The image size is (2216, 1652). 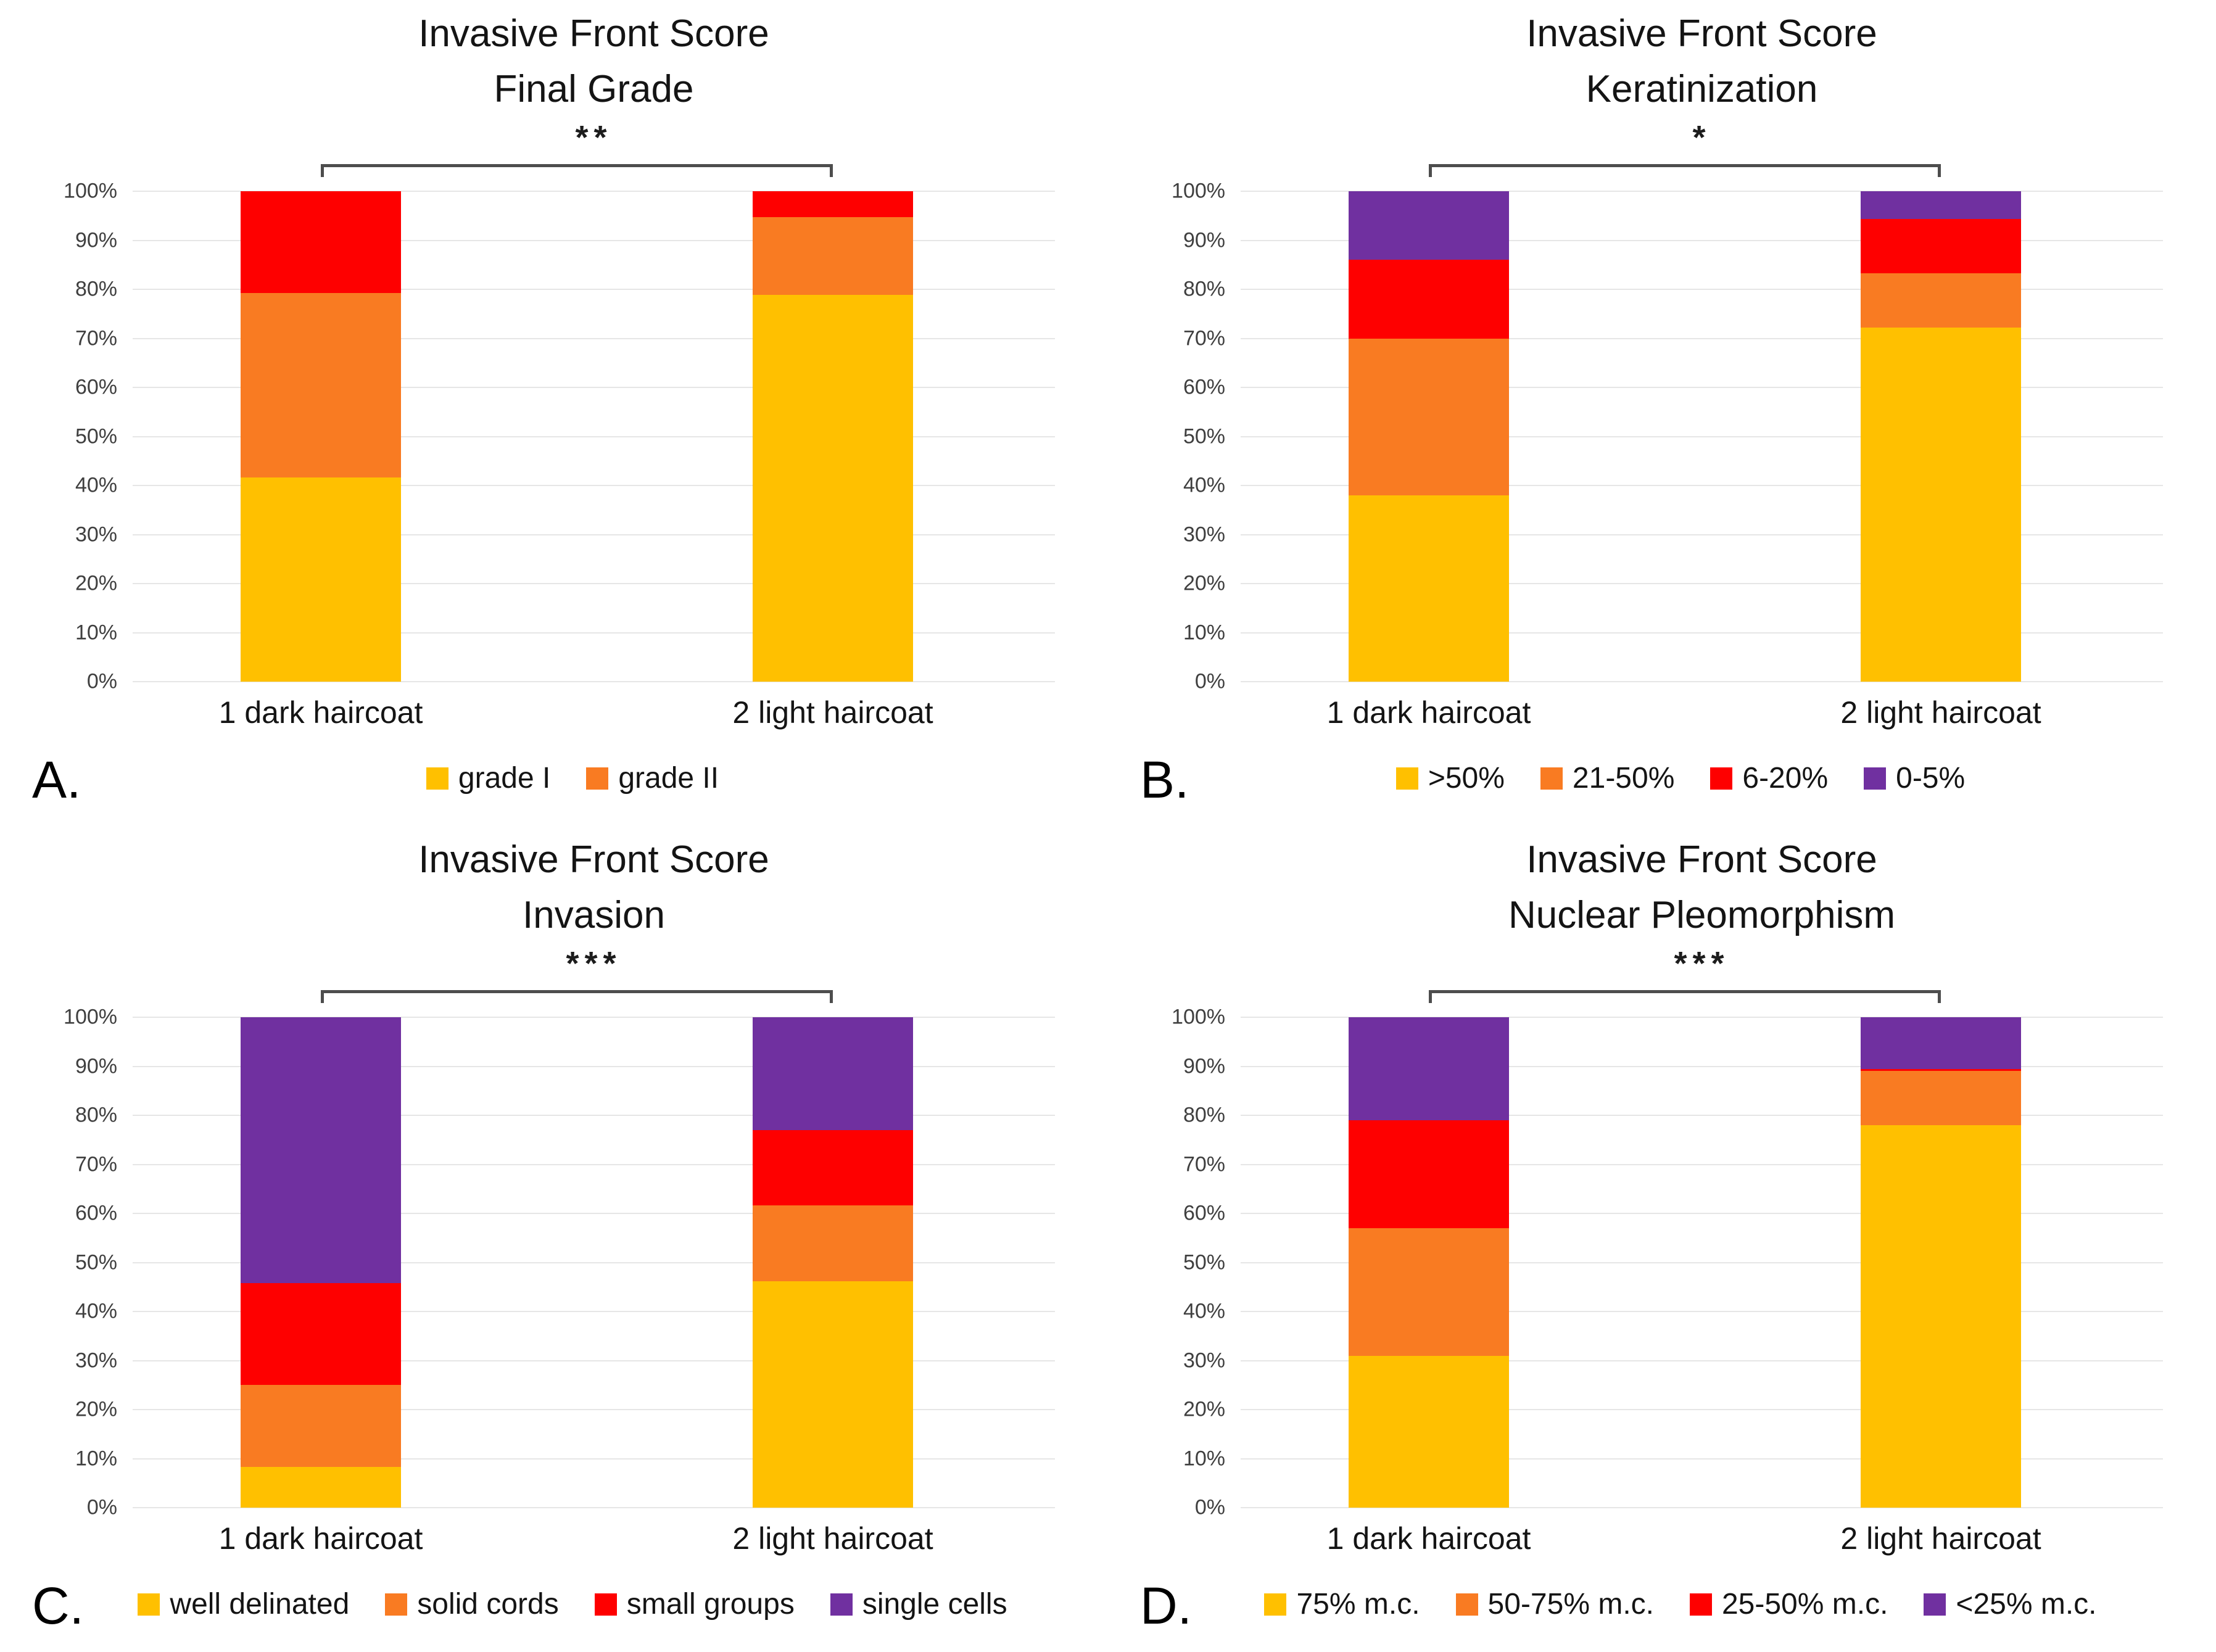 What do you see at coordinates (1769, 778) in the screenshot?
I see `legend-item: 6-20%` at bounding box center [1769, 778].